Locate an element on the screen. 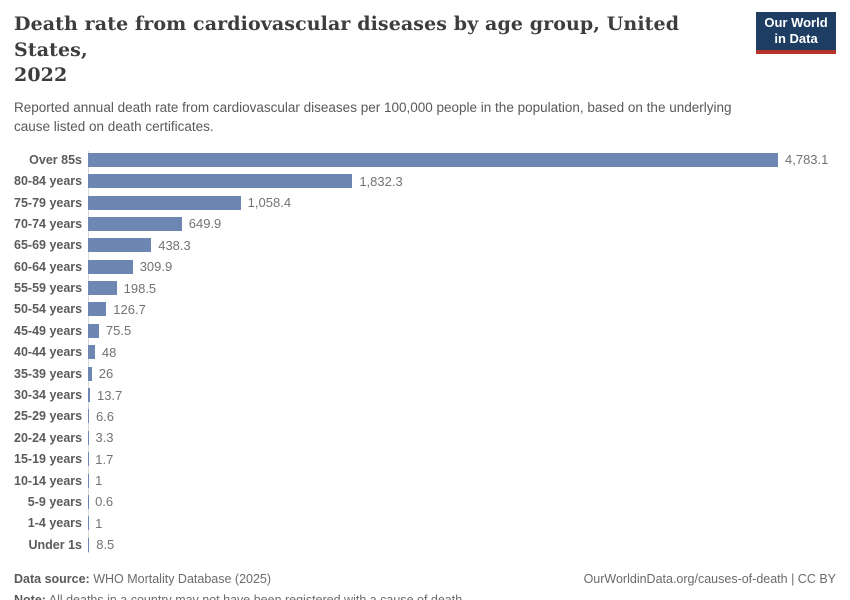  category-label: 55-59 years is located at coordinates (48, 288).